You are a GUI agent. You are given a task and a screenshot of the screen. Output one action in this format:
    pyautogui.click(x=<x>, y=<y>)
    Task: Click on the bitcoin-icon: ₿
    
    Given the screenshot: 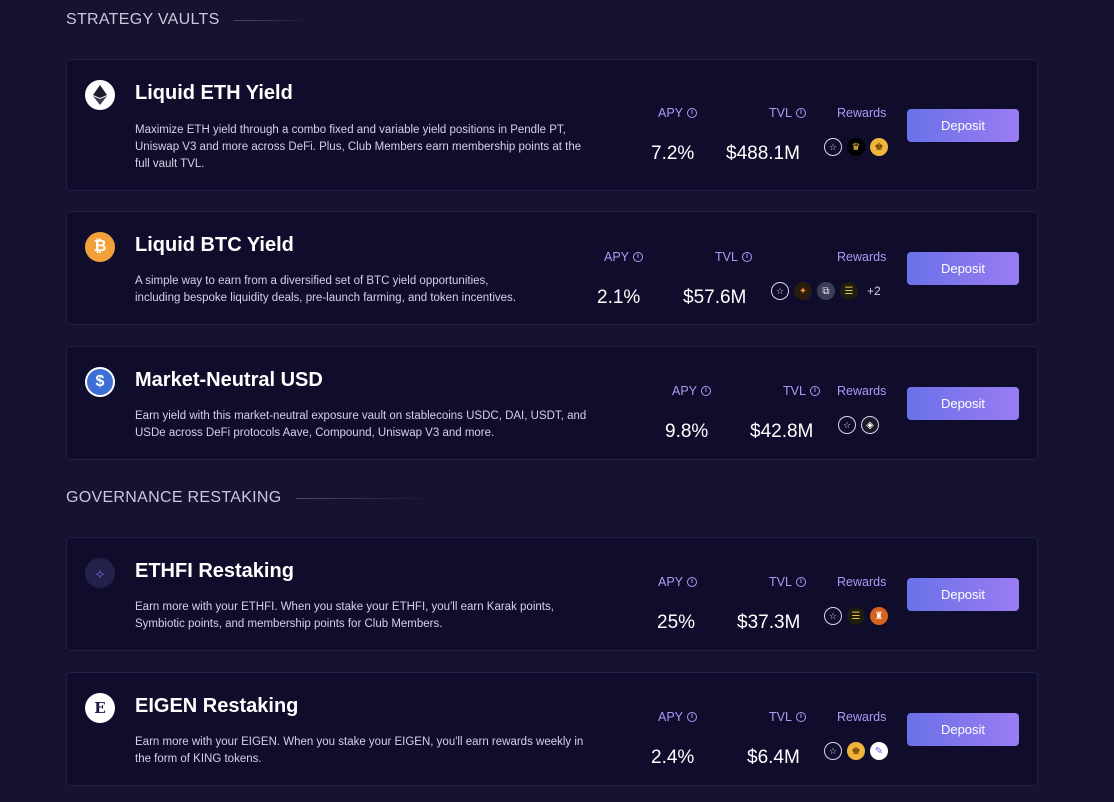 What is the action you would take?
    pyautogui.click(x=100, y=247)
    